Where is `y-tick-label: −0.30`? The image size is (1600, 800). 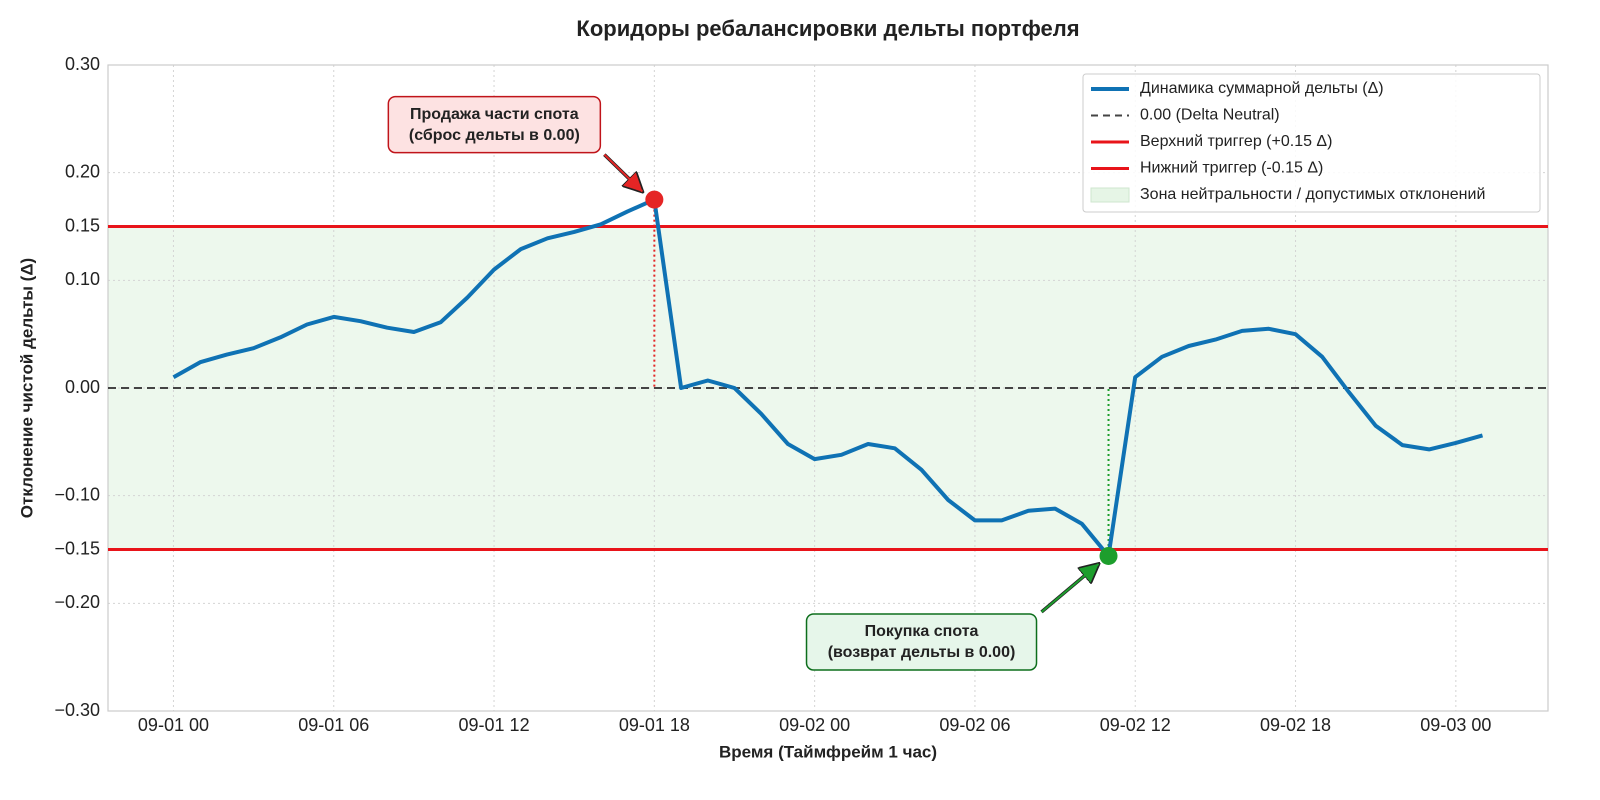 y-tick-label: −0.30 is located at coordinates (77, 710).